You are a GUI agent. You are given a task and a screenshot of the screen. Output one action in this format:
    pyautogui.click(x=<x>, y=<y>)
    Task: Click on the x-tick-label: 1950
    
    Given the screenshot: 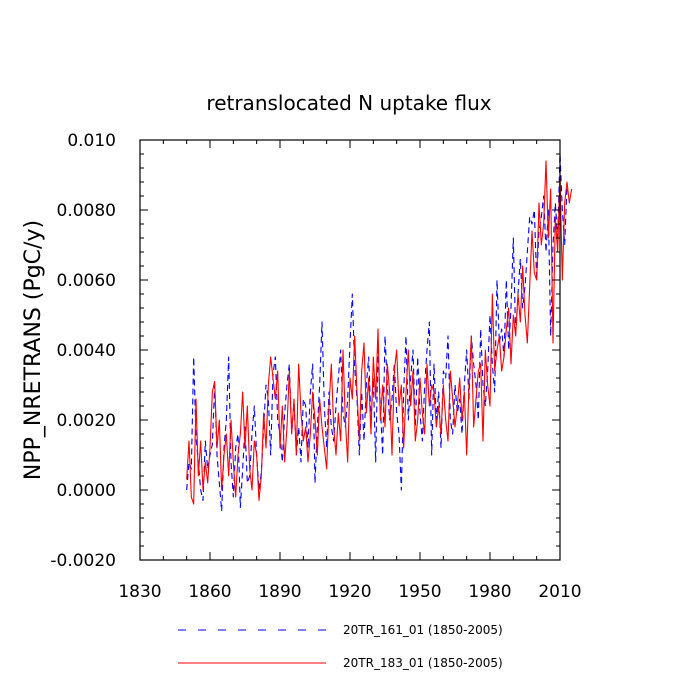 What is the action you would take?
    pyautogui.click(x=419, y=592)
    